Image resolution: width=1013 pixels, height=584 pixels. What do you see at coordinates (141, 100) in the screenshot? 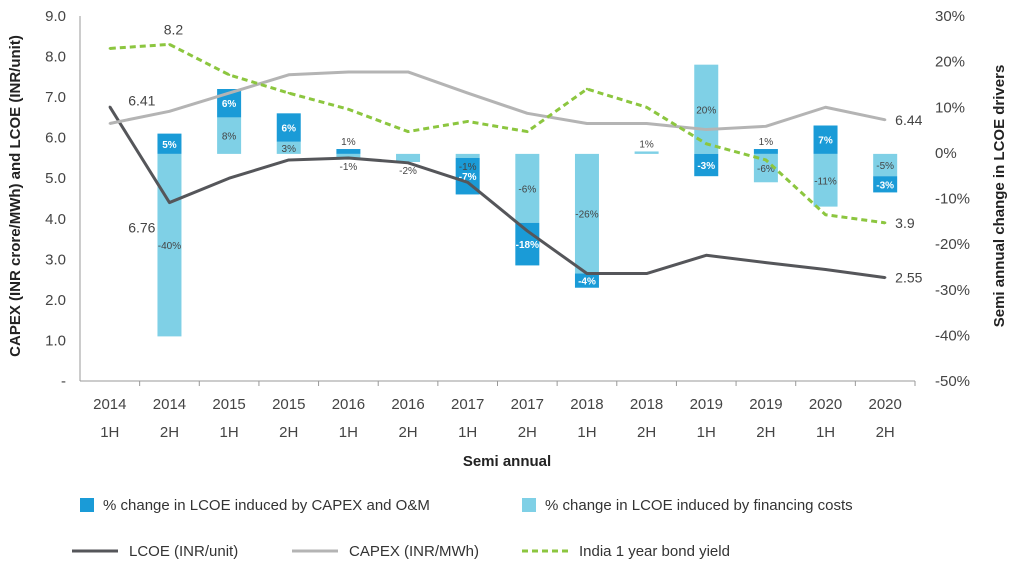
I see `point-label: 6.41` at bounding box center [141, 100].